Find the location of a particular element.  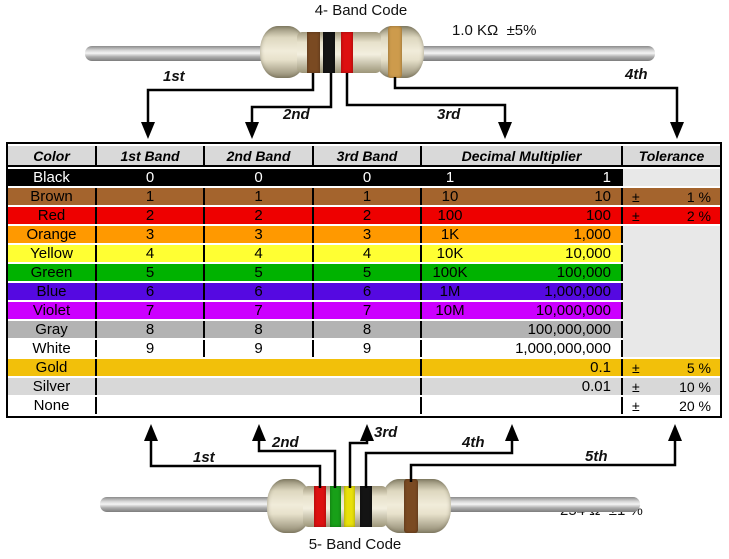

arrow-head-4th-up is located at coordinates (512, 432).